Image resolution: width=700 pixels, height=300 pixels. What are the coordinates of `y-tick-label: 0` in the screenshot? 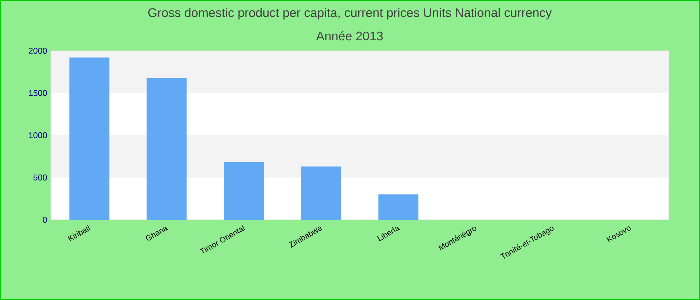 It's located at (45, 220).